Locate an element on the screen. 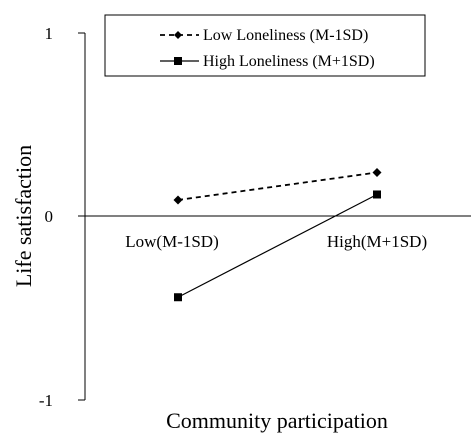 The width and height of the screenshot is (471, 437). x-axis-title: Community participation is located at coordinates (277, 420).